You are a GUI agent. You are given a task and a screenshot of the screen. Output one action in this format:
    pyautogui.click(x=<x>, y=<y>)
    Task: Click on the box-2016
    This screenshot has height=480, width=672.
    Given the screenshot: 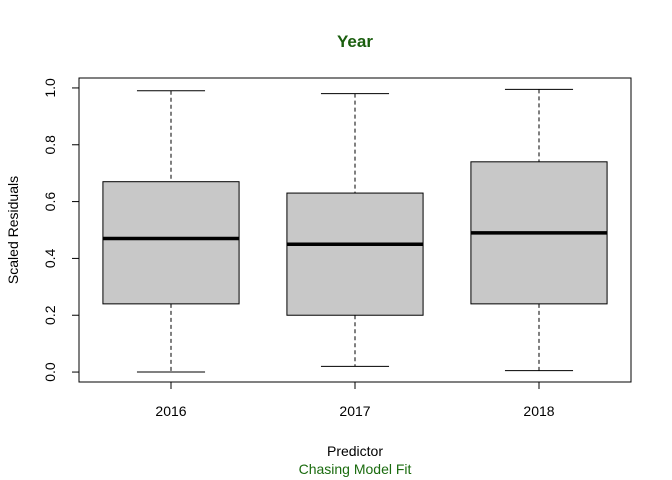 What is the action you would take?
    pyautogui.click(x=171, y=231)
    